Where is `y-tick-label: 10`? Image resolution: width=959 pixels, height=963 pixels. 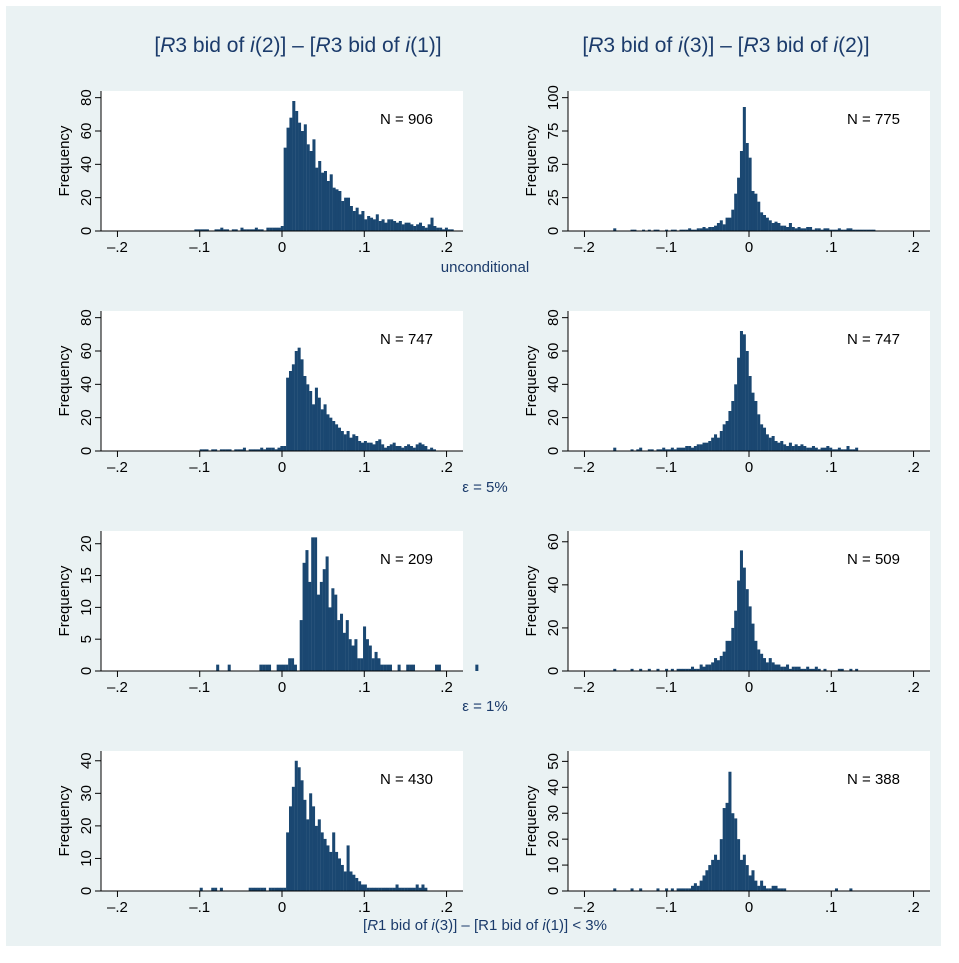 y-tick-label: 10 is located at coordinates (86, 858).